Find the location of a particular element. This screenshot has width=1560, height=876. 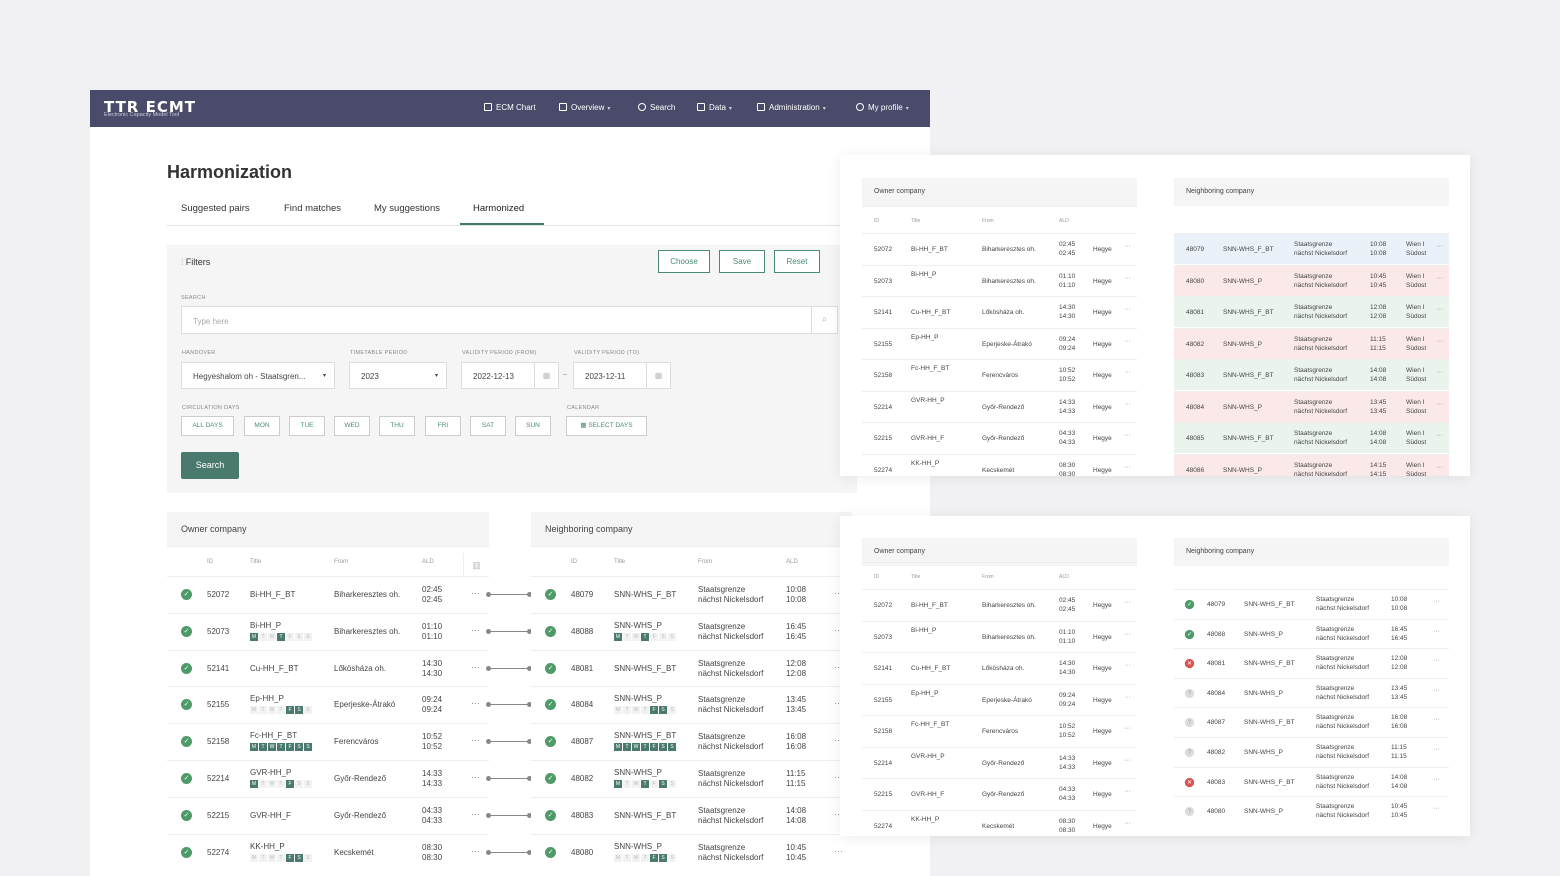

select-days-button: ▦ SELECT DAYS is located at coordinates (606, 426).